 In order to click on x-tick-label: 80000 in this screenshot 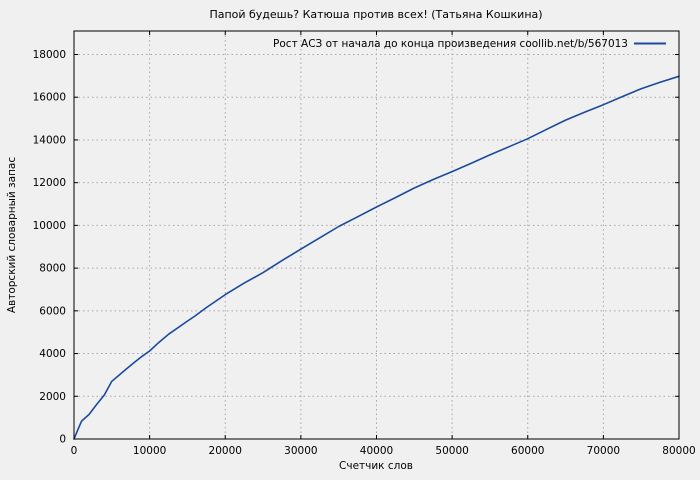, I will do `click(678, 451)`.